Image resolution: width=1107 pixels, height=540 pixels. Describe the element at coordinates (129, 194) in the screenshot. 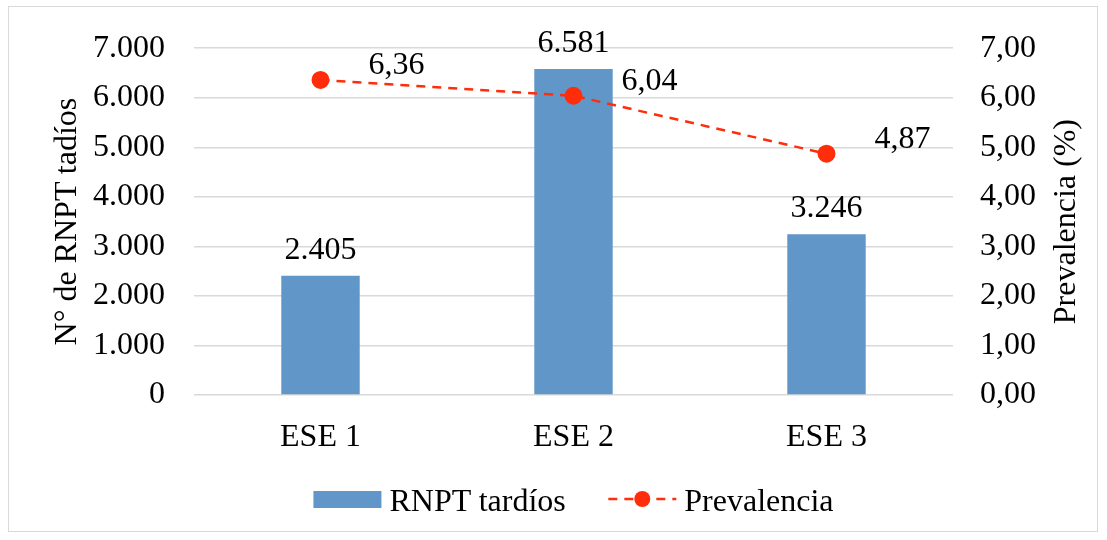

I see `y-tick-label: 4.000` at that location.